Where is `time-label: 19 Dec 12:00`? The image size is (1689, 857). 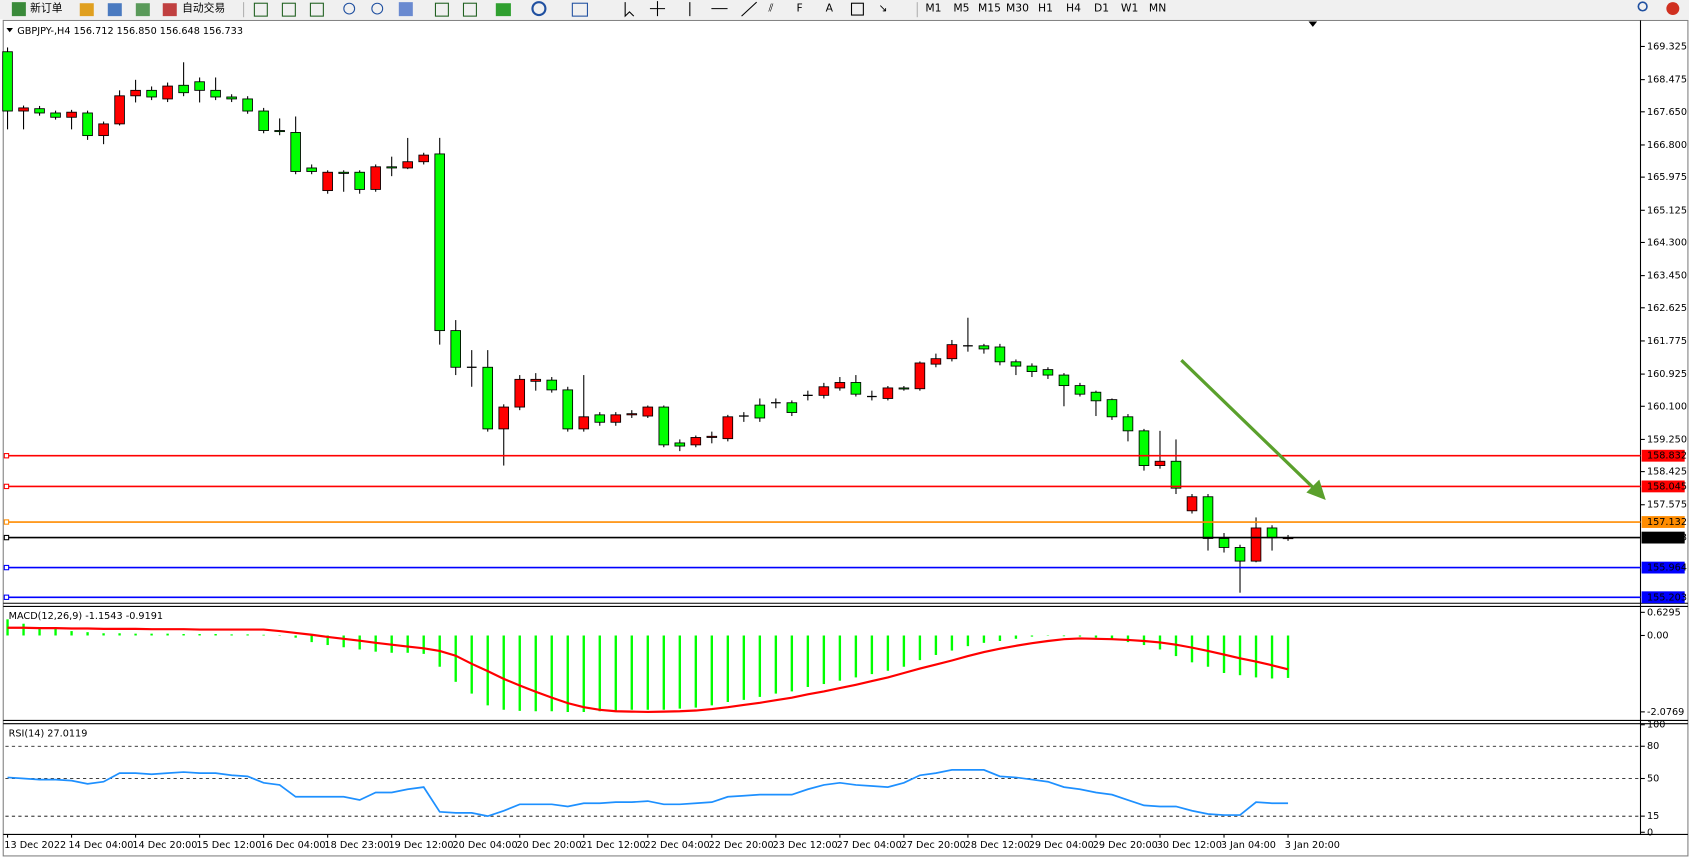 time-label: 19 Dec 12:00 is located at coordinates (420, 845).